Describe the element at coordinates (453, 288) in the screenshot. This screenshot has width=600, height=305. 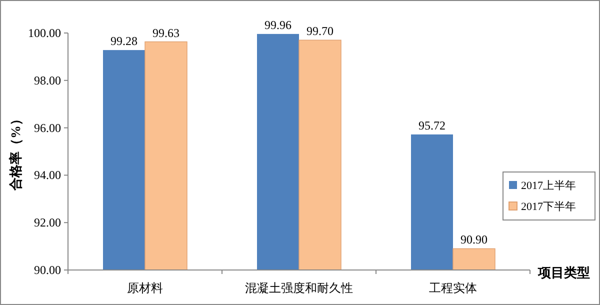
I see `x-tick-label: 工程实体` at that location.